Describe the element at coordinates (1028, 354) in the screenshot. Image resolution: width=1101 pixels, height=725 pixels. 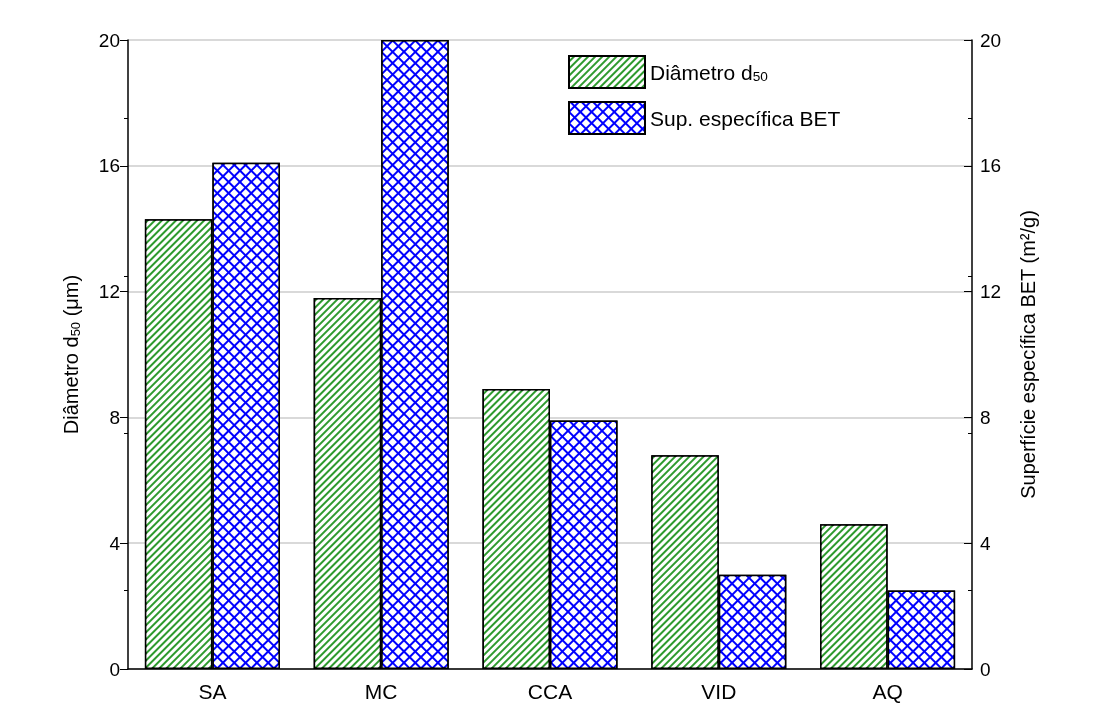
I see `y2-axis-title: Superfície específica BET (m²/g)` at that location.